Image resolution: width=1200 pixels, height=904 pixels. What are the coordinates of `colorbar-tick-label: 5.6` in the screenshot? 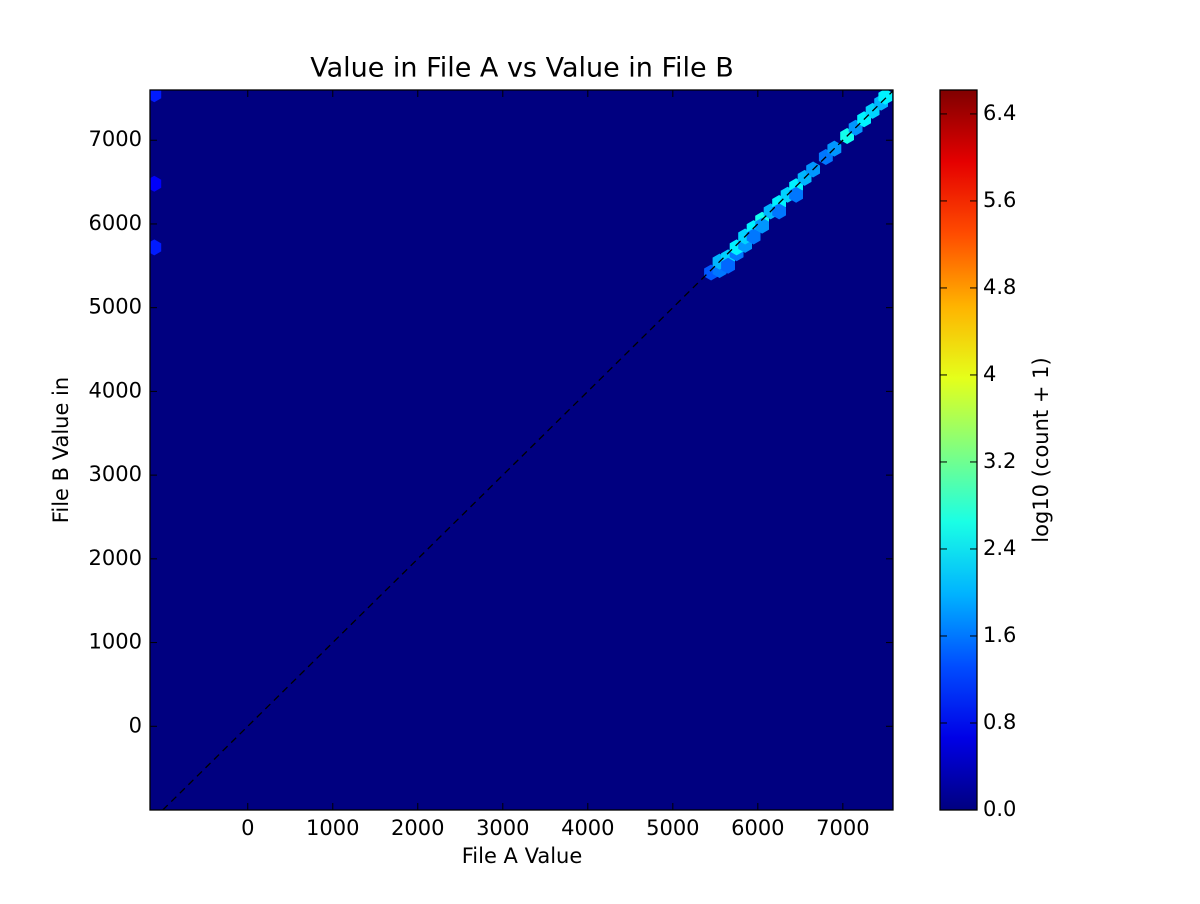 It's located at (999, 200).